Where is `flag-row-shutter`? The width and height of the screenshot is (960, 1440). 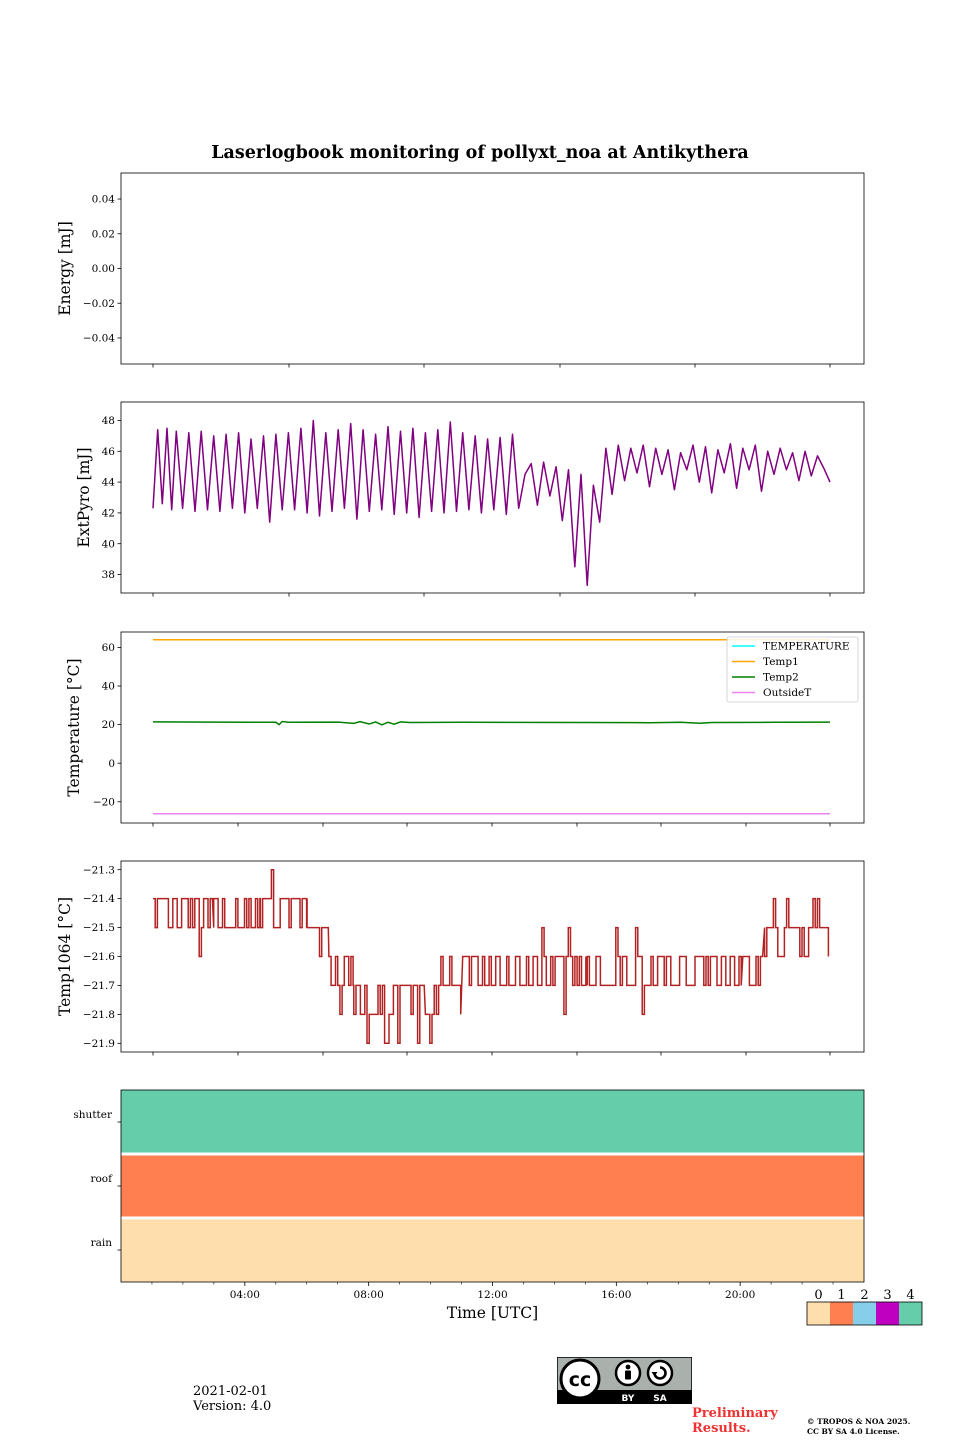
flag-row-shutter is located at coordinates (492, 1122).